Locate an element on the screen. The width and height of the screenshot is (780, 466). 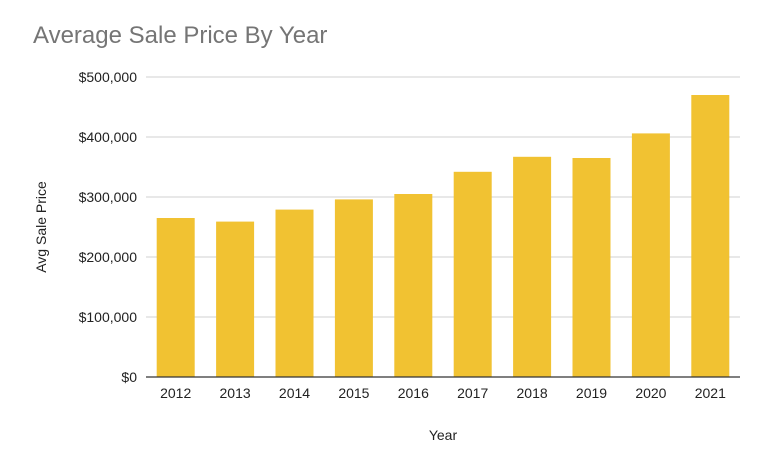
x-tick-label: 2013 is located at coordinates (235, 393).